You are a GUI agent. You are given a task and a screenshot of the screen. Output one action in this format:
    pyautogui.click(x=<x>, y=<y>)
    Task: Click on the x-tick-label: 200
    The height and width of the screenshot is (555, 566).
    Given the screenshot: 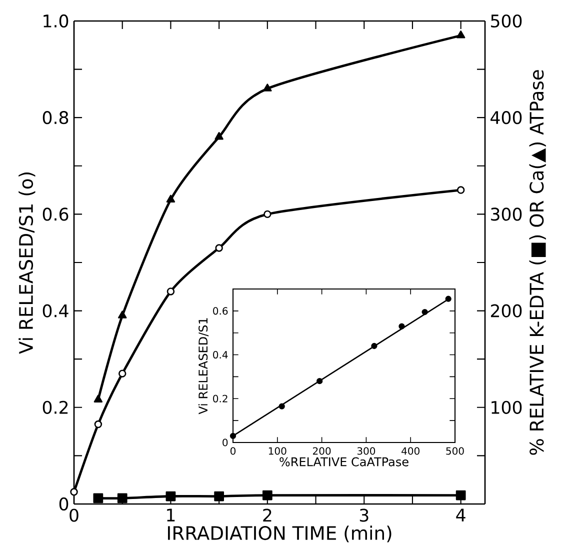 What is the action you would take?
    pyautogui.click(x=321, y=451)
    